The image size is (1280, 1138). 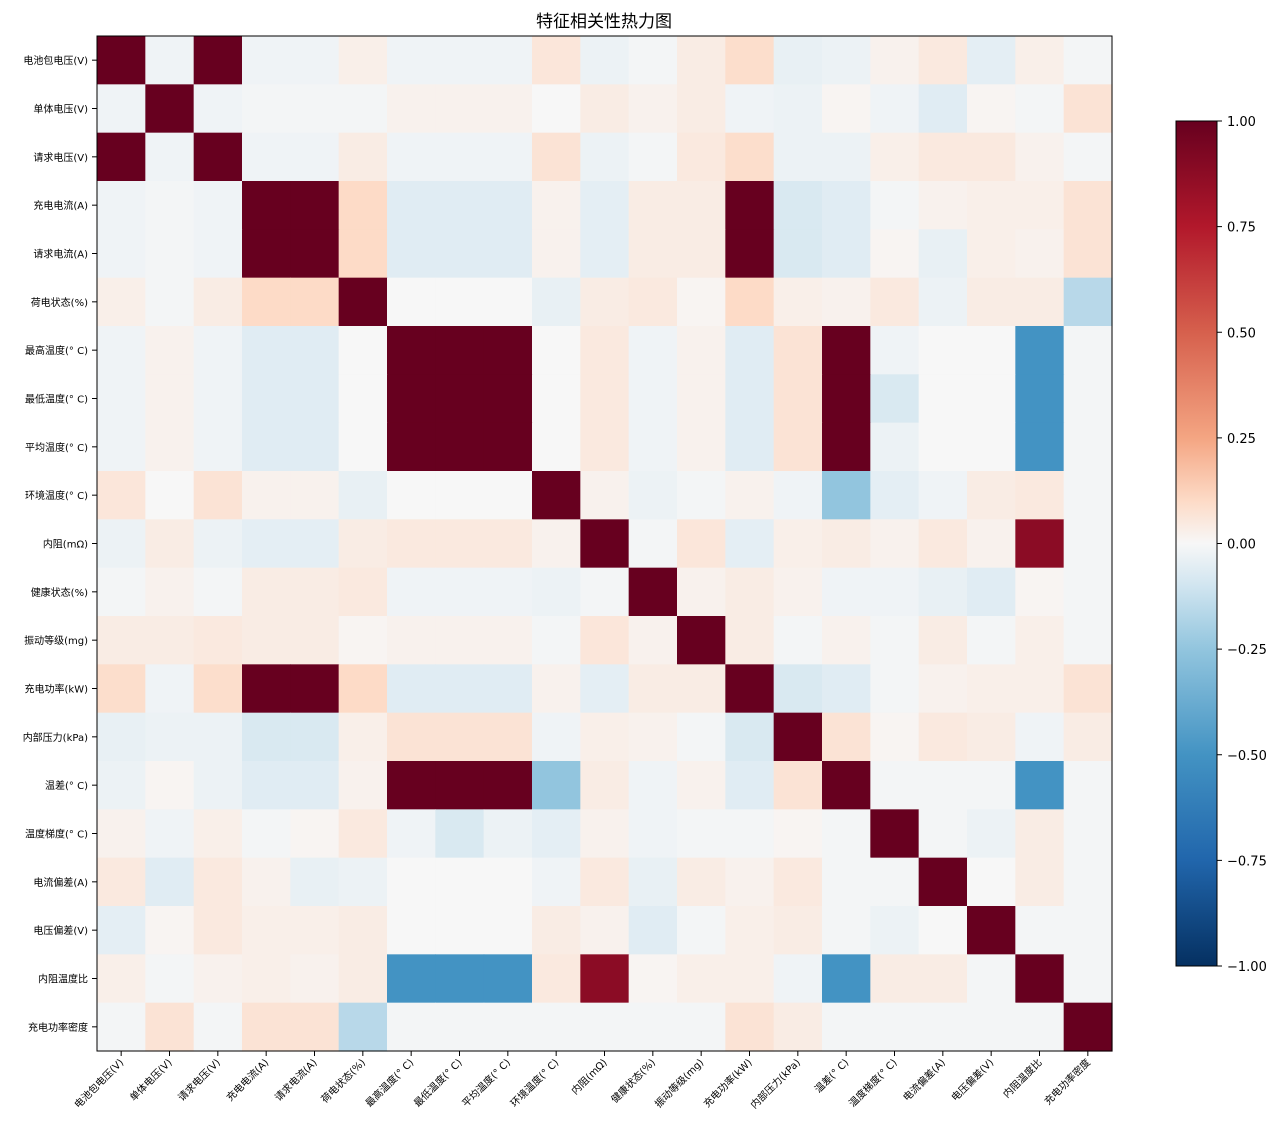 I want to click on y-tick-label: 环境温度(° C), so click(x=56, y=495).